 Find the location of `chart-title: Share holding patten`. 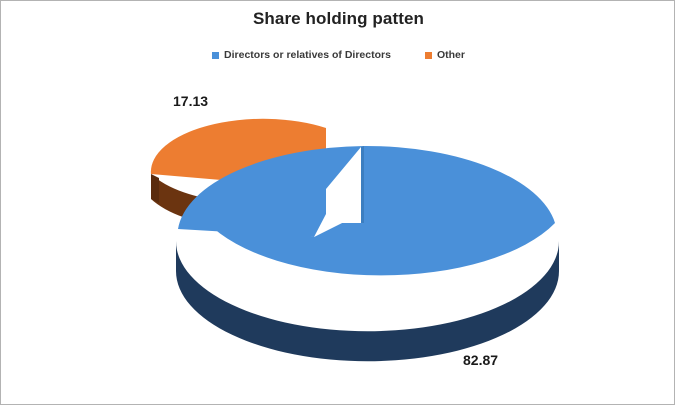

chart-title: Share holding patten is located at coordinates (338, 18).